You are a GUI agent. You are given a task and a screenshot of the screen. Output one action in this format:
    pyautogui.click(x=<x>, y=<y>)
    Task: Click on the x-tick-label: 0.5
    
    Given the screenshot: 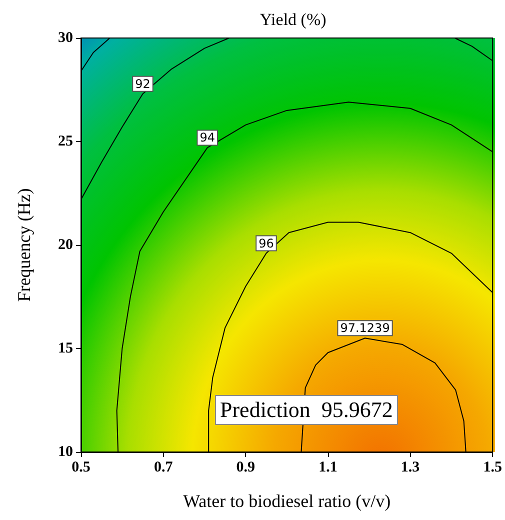 What is the action you would take?
    pyautogui.click(x=81, y=468)
    